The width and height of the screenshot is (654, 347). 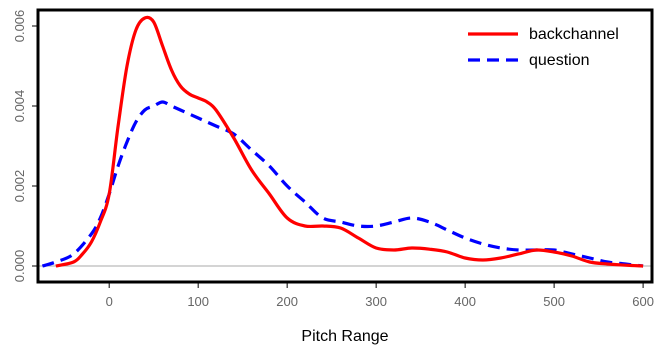 What do you see at coordinates (198, 301) in the screenshot?
I see `x-tick-label: 100` at bounding box center [198, 301].